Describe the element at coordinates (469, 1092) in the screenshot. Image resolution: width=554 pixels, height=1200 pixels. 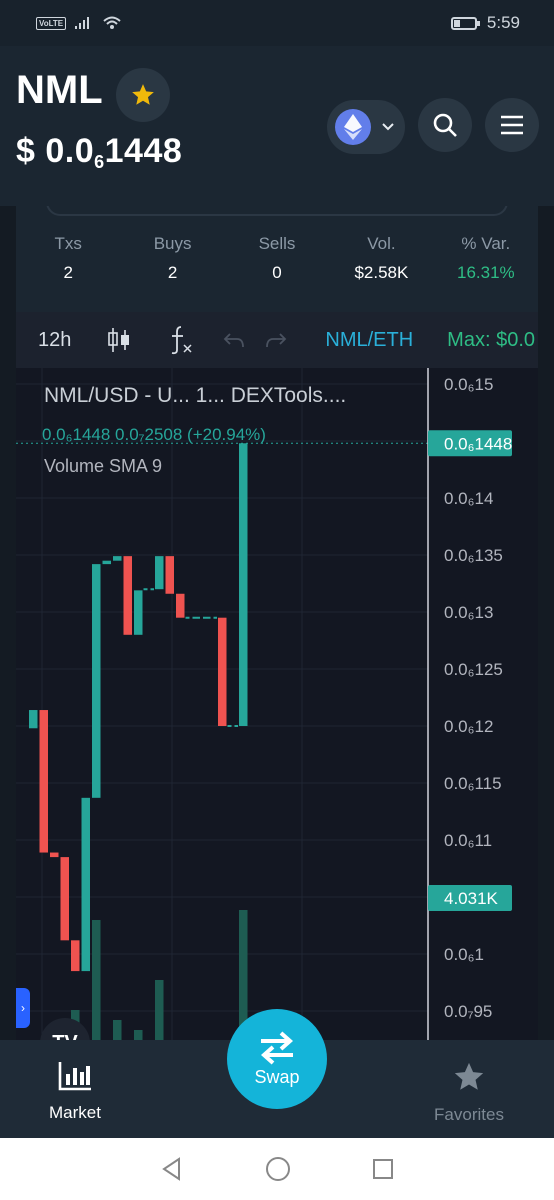
I see `nav-favorites: Favorites` at that location.